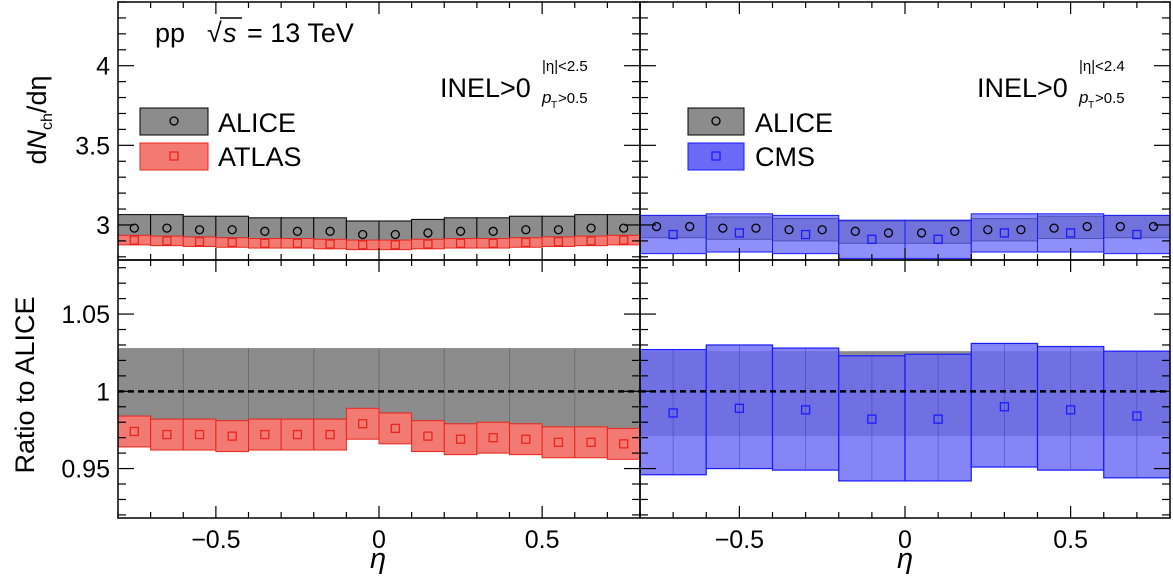 This screenshot has width=1173, height=578. I want to click on x-tick-label: 0, so click(905, 540).